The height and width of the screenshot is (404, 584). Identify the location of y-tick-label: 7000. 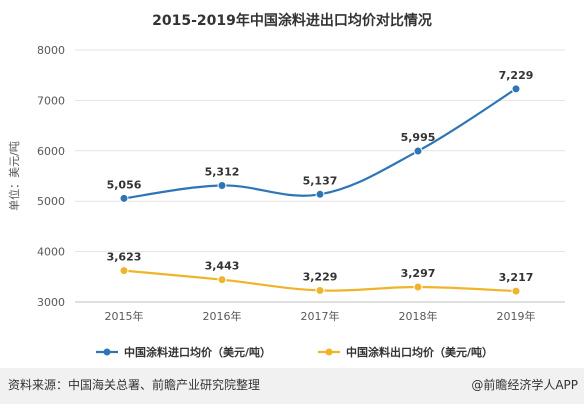
(51, 100).